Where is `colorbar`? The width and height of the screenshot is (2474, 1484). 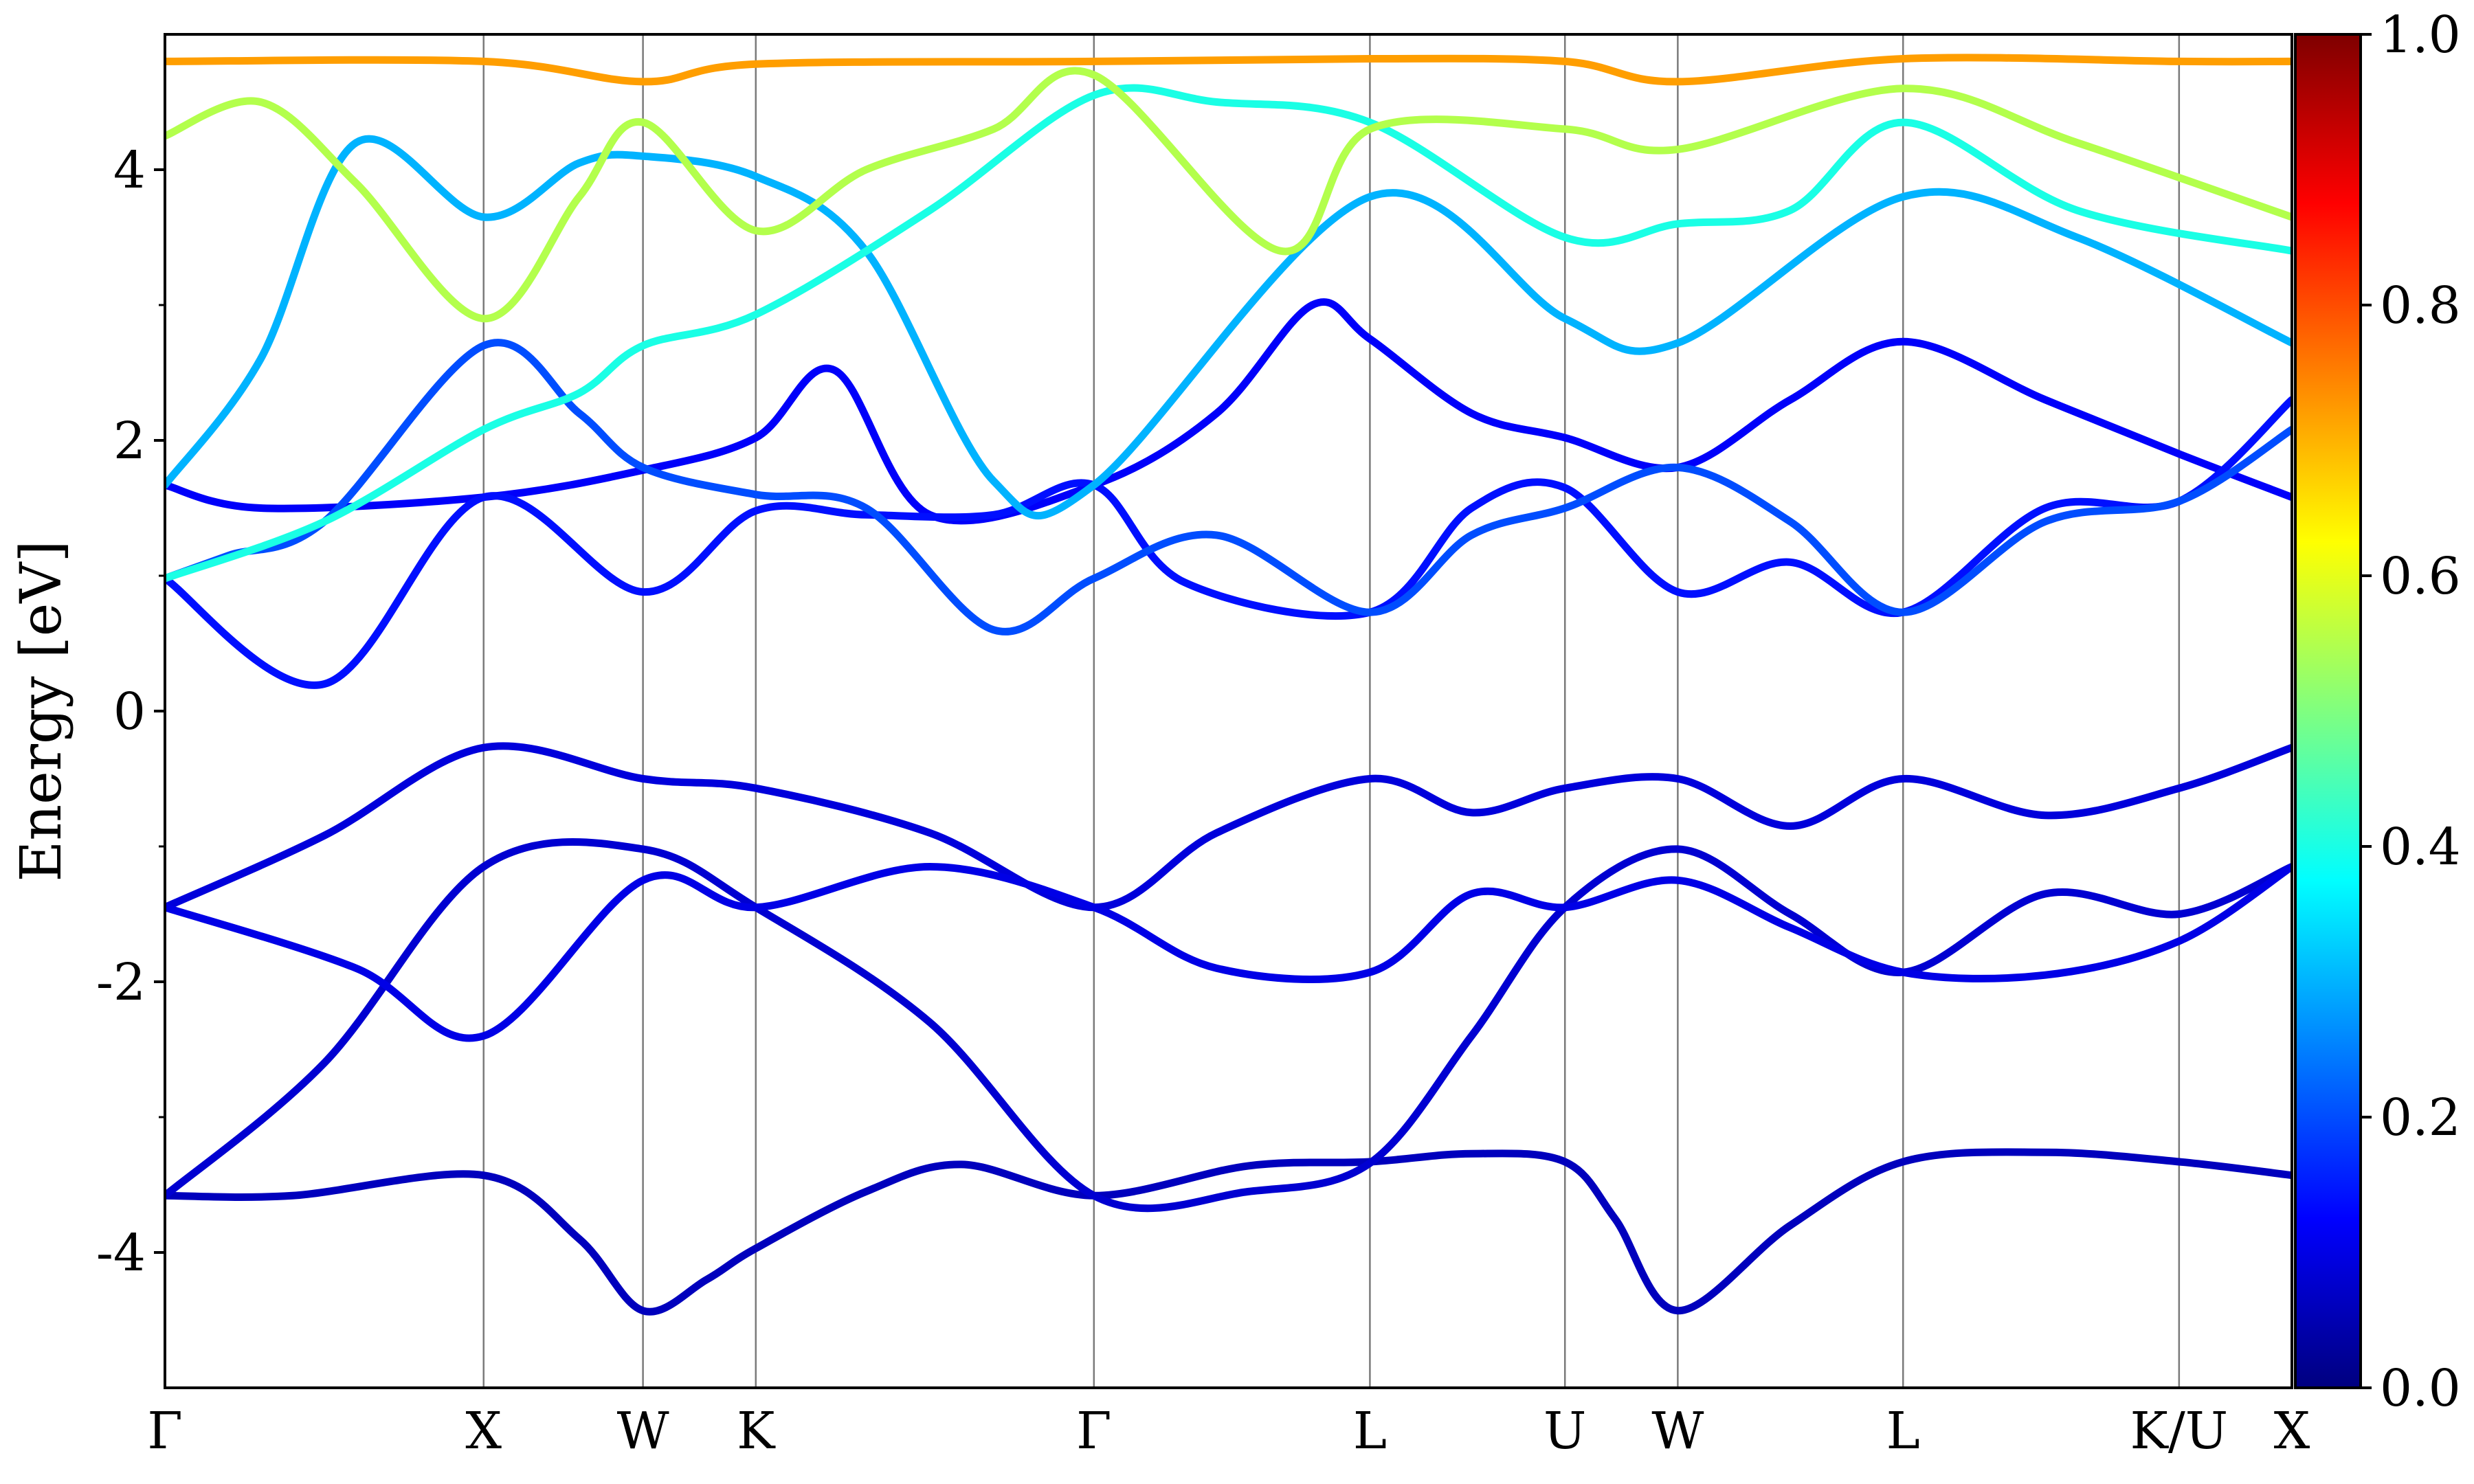
colorbar is located at coordinates (2328, 711).